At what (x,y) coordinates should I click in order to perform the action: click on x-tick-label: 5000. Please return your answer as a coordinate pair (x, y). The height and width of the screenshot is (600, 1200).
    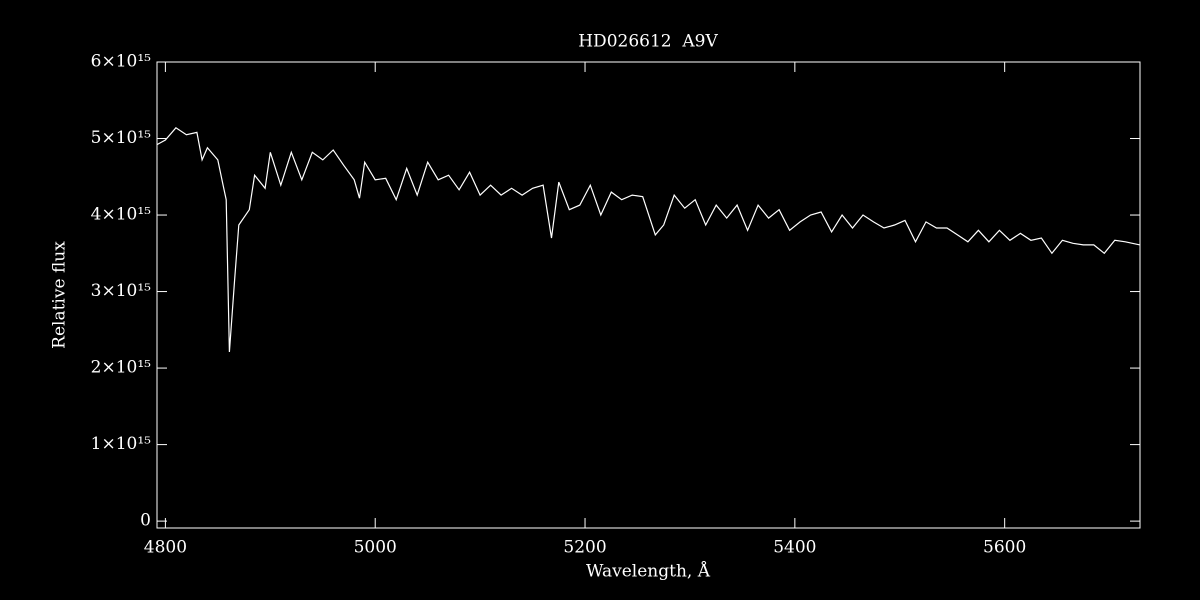
    Looking at the image, I should click on (375, 548).